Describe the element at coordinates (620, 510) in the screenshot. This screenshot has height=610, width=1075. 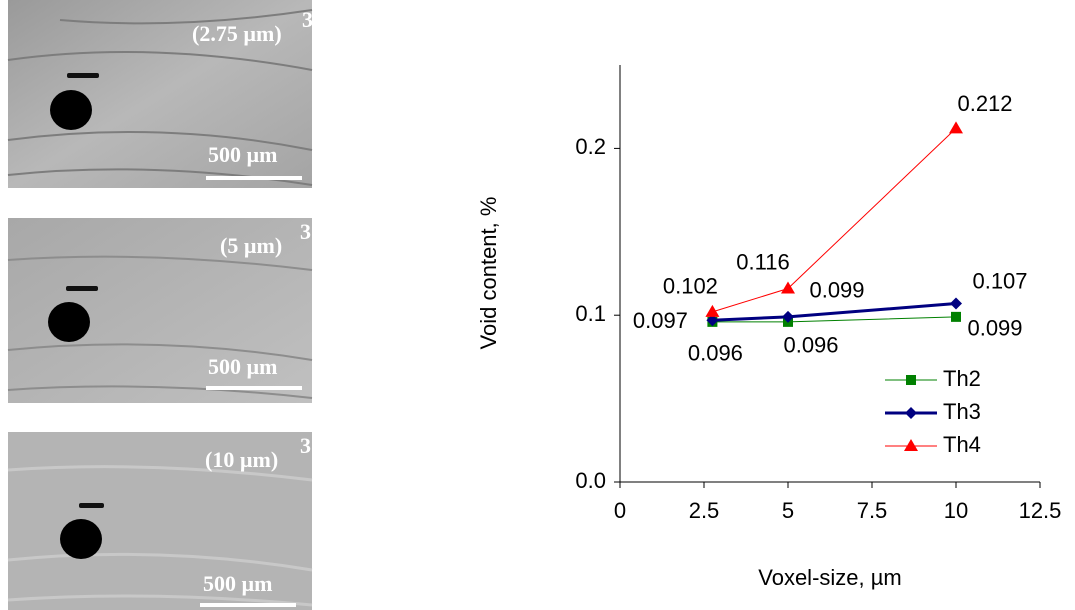
I see `x-tick-label: 0` at that location.